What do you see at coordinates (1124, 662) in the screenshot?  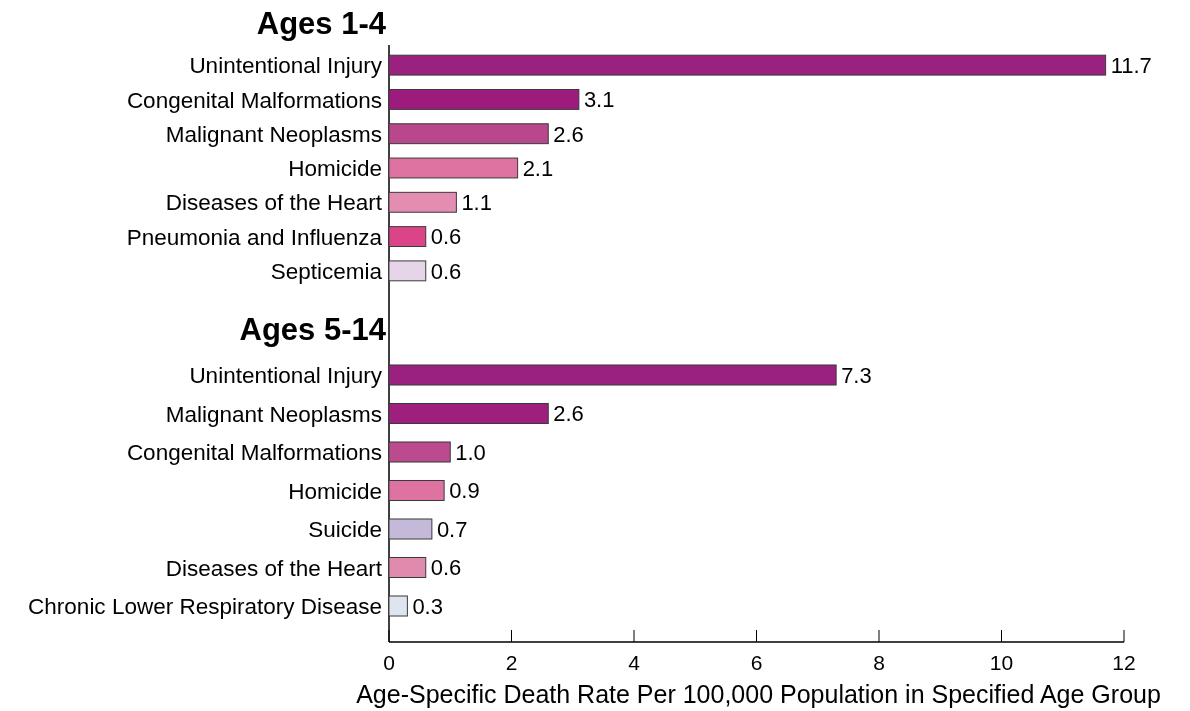 I see `x-tick-label: 12` at bounding box center [1124, 662].